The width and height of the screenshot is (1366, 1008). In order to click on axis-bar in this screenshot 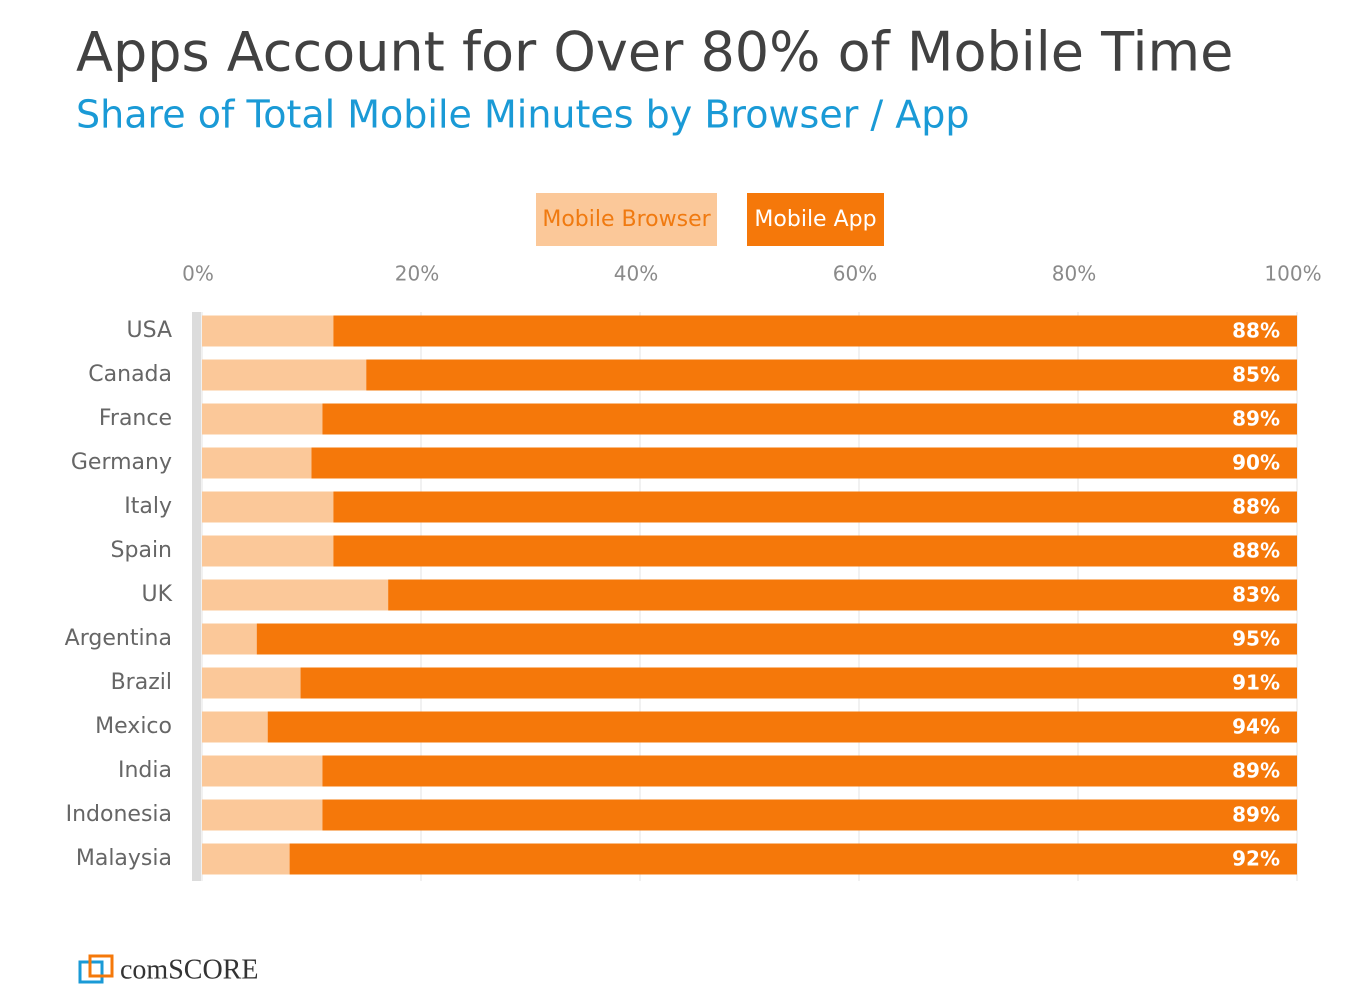, I will do `click(196, 596)`.